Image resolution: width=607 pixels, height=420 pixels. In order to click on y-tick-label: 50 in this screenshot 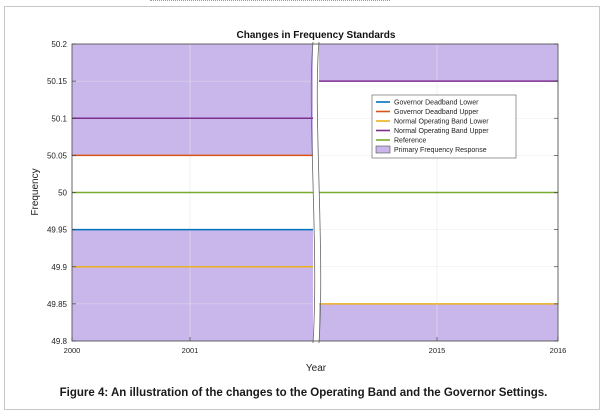, I will do `click(62, 193)`.